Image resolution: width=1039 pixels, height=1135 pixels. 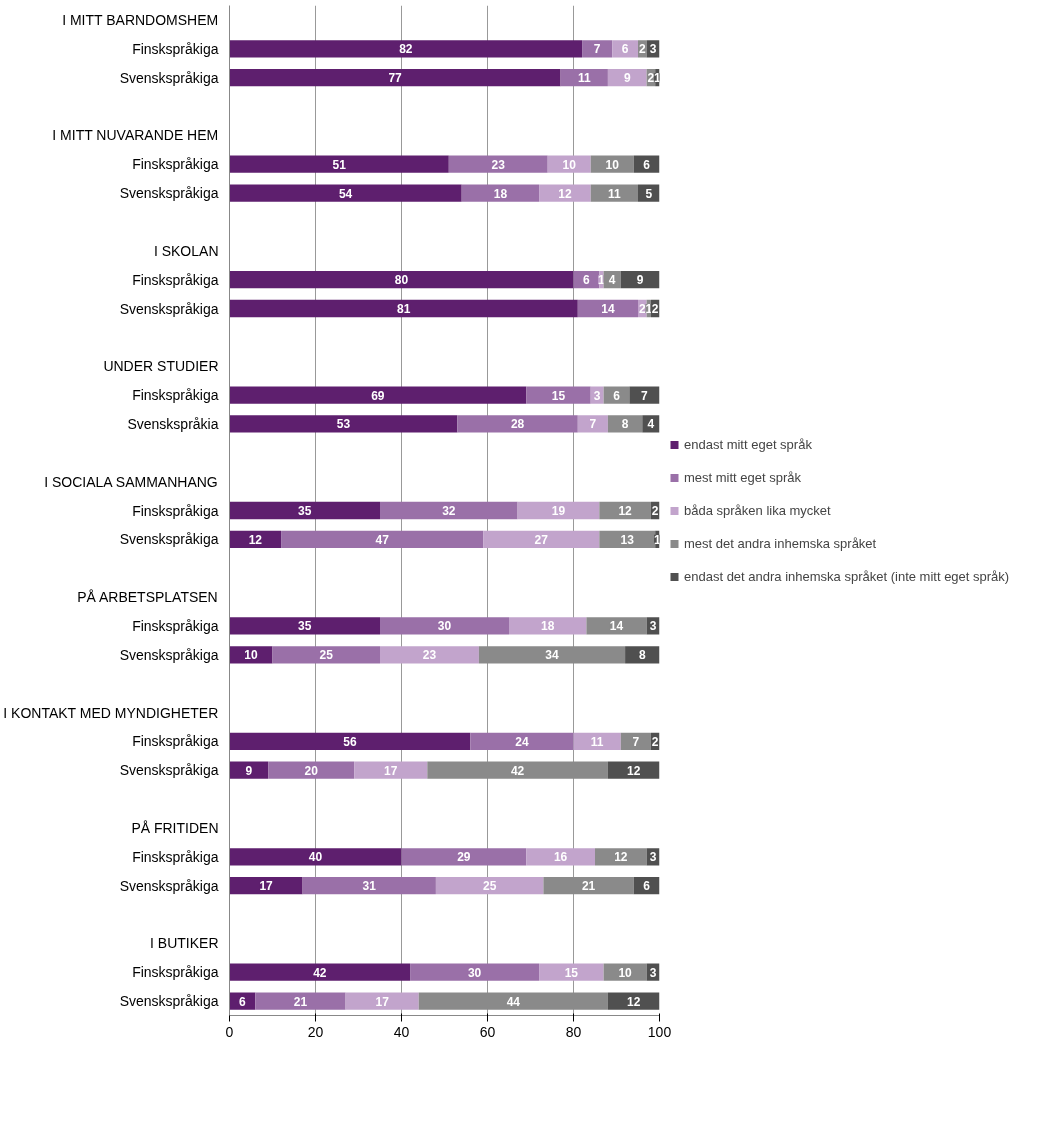 I want to click on data-label: 20, so click(x=311, y=770).